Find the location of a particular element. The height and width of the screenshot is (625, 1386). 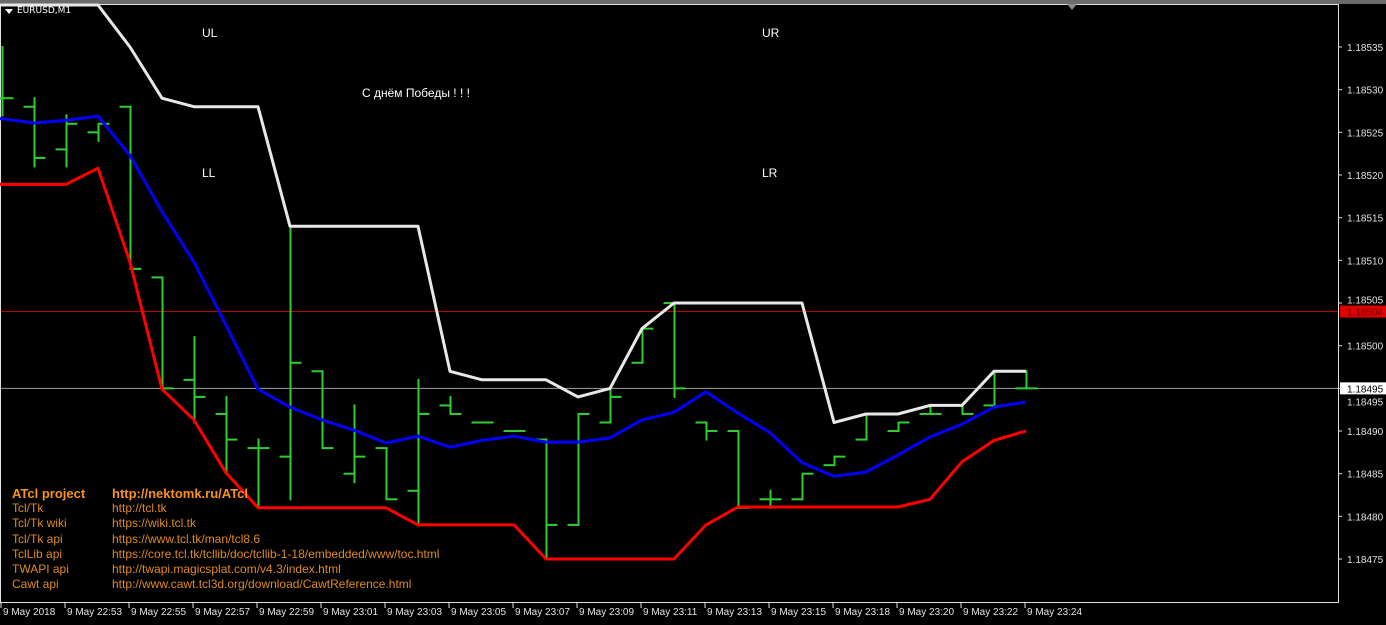

info-row: Tcl/Tk api https://www.tcl.tk/man/tcl8.6 is located at coordinates (225, 539).